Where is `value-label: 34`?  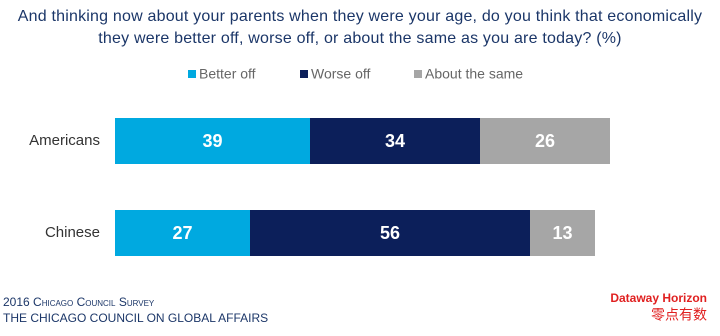
value-label: 34 is located at coordinates (395, 141).